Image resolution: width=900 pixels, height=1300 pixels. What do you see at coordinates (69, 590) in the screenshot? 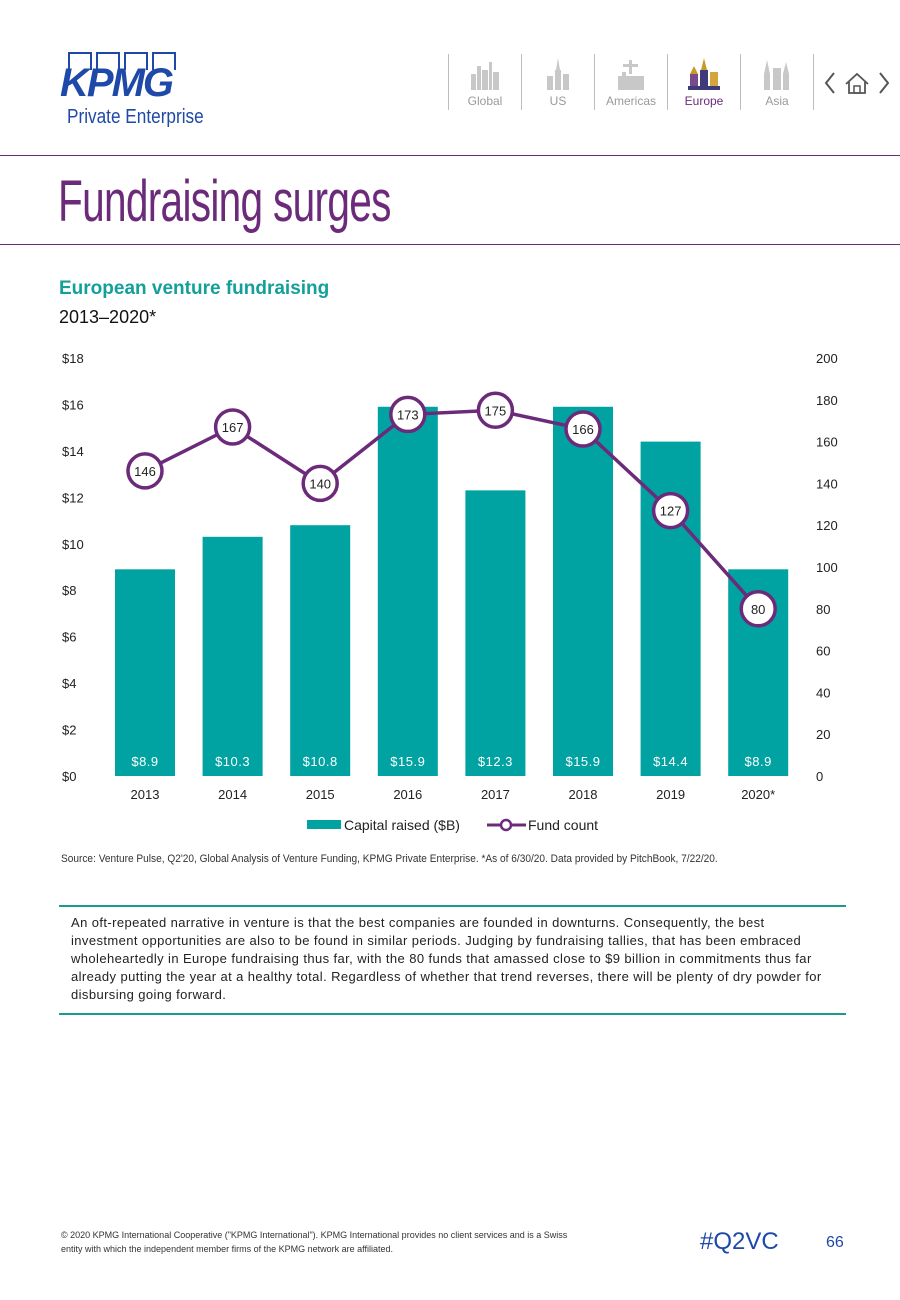
I see `y-left-tick-label: $8` at bounding box center [69, 590].